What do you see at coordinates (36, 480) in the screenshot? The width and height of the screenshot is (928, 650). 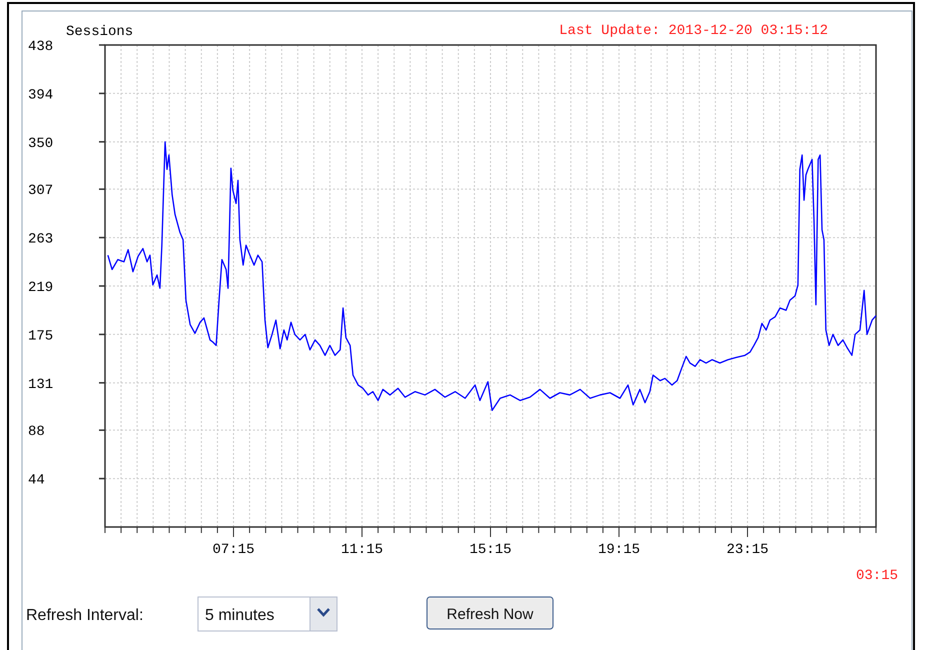 I see `y-tick-label: 44` at bounding box center [36, 480].